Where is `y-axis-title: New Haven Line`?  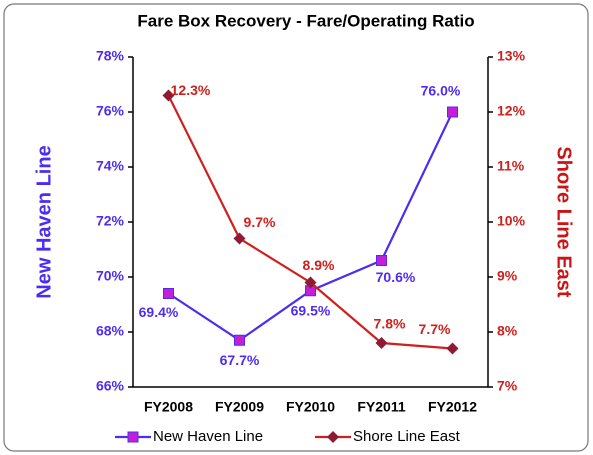
y-axis-title: New Haven Line is located at coordinates (44, 221).